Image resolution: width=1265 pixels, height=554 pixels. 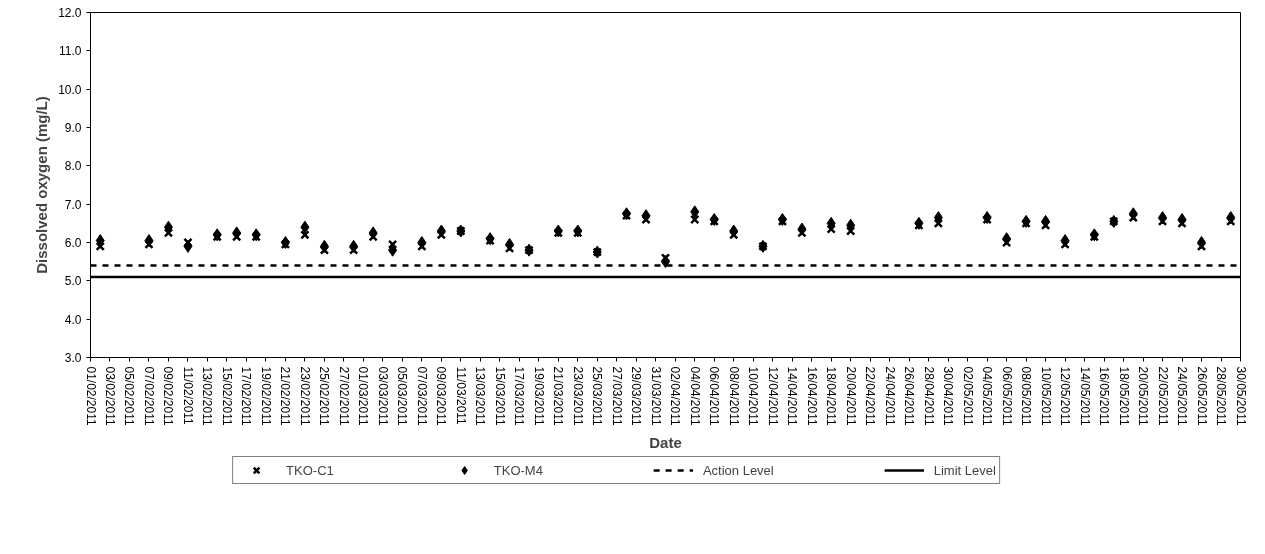 I want to click on x-tick-label: 24/04/2011, so click(x=889, y=396).